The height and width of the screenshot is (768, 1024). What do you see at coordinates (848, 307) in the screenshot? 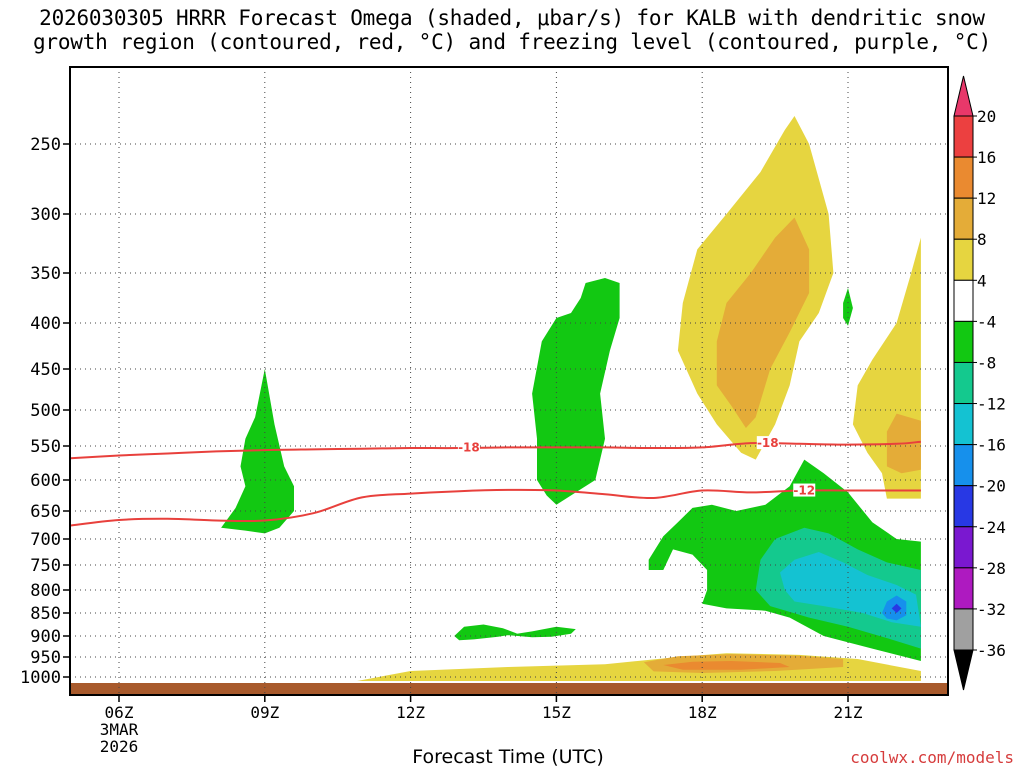
I see `shade-ascent-small-21z` at bounding box center [848, 307].